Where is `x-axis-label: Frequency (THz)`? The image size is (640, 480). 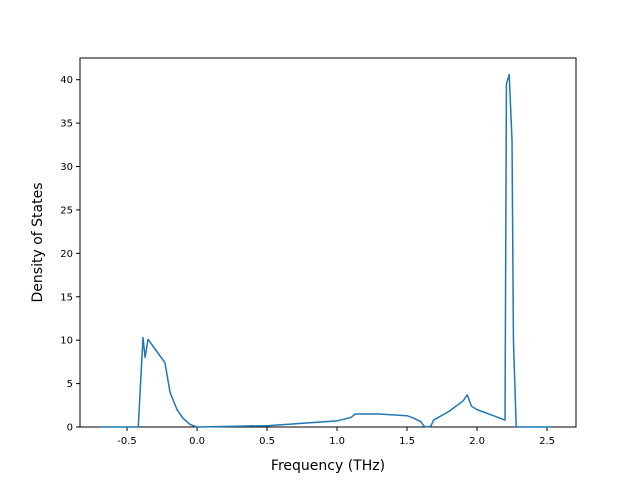
x-axis-label: Frequency (THz) is located at coordinates (328, 466).